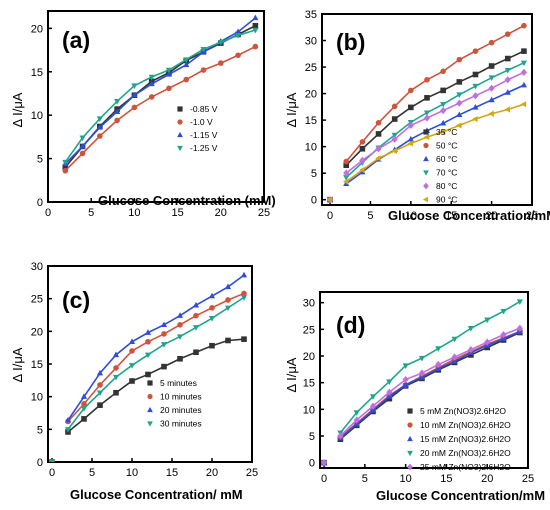 Image resolution: width=550 pixels, height=510 pixels. What do you see at coordinates (181, 397) in the screenshot?
I see `legend-label: 10 minutes` at bounding box center [181, 397].